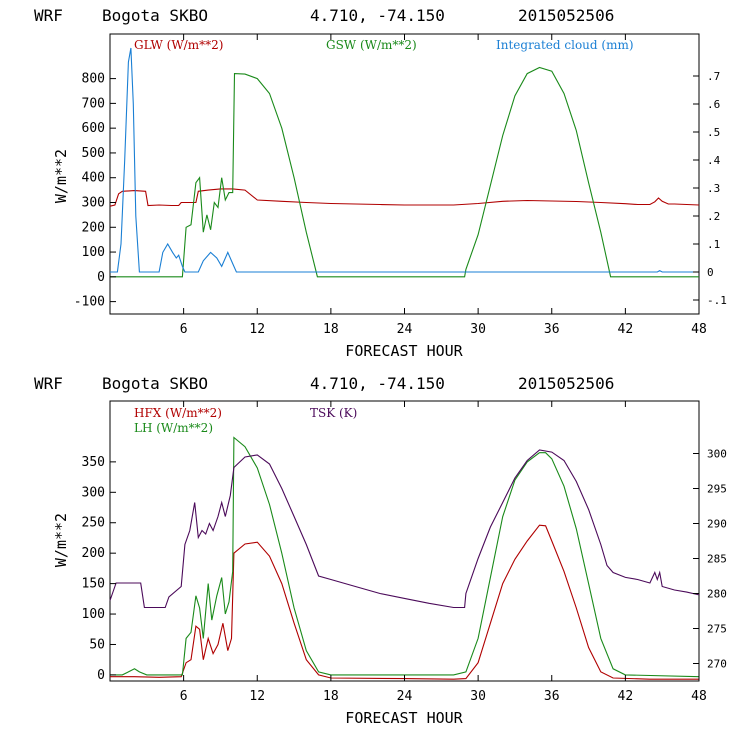 The image size is (740, 740). Describe the element at coordinates (95, 191) in the screenshot. I see `chart-top-y-ticks: -100 0 100 200 300 400 500 600 700 800` at that location.